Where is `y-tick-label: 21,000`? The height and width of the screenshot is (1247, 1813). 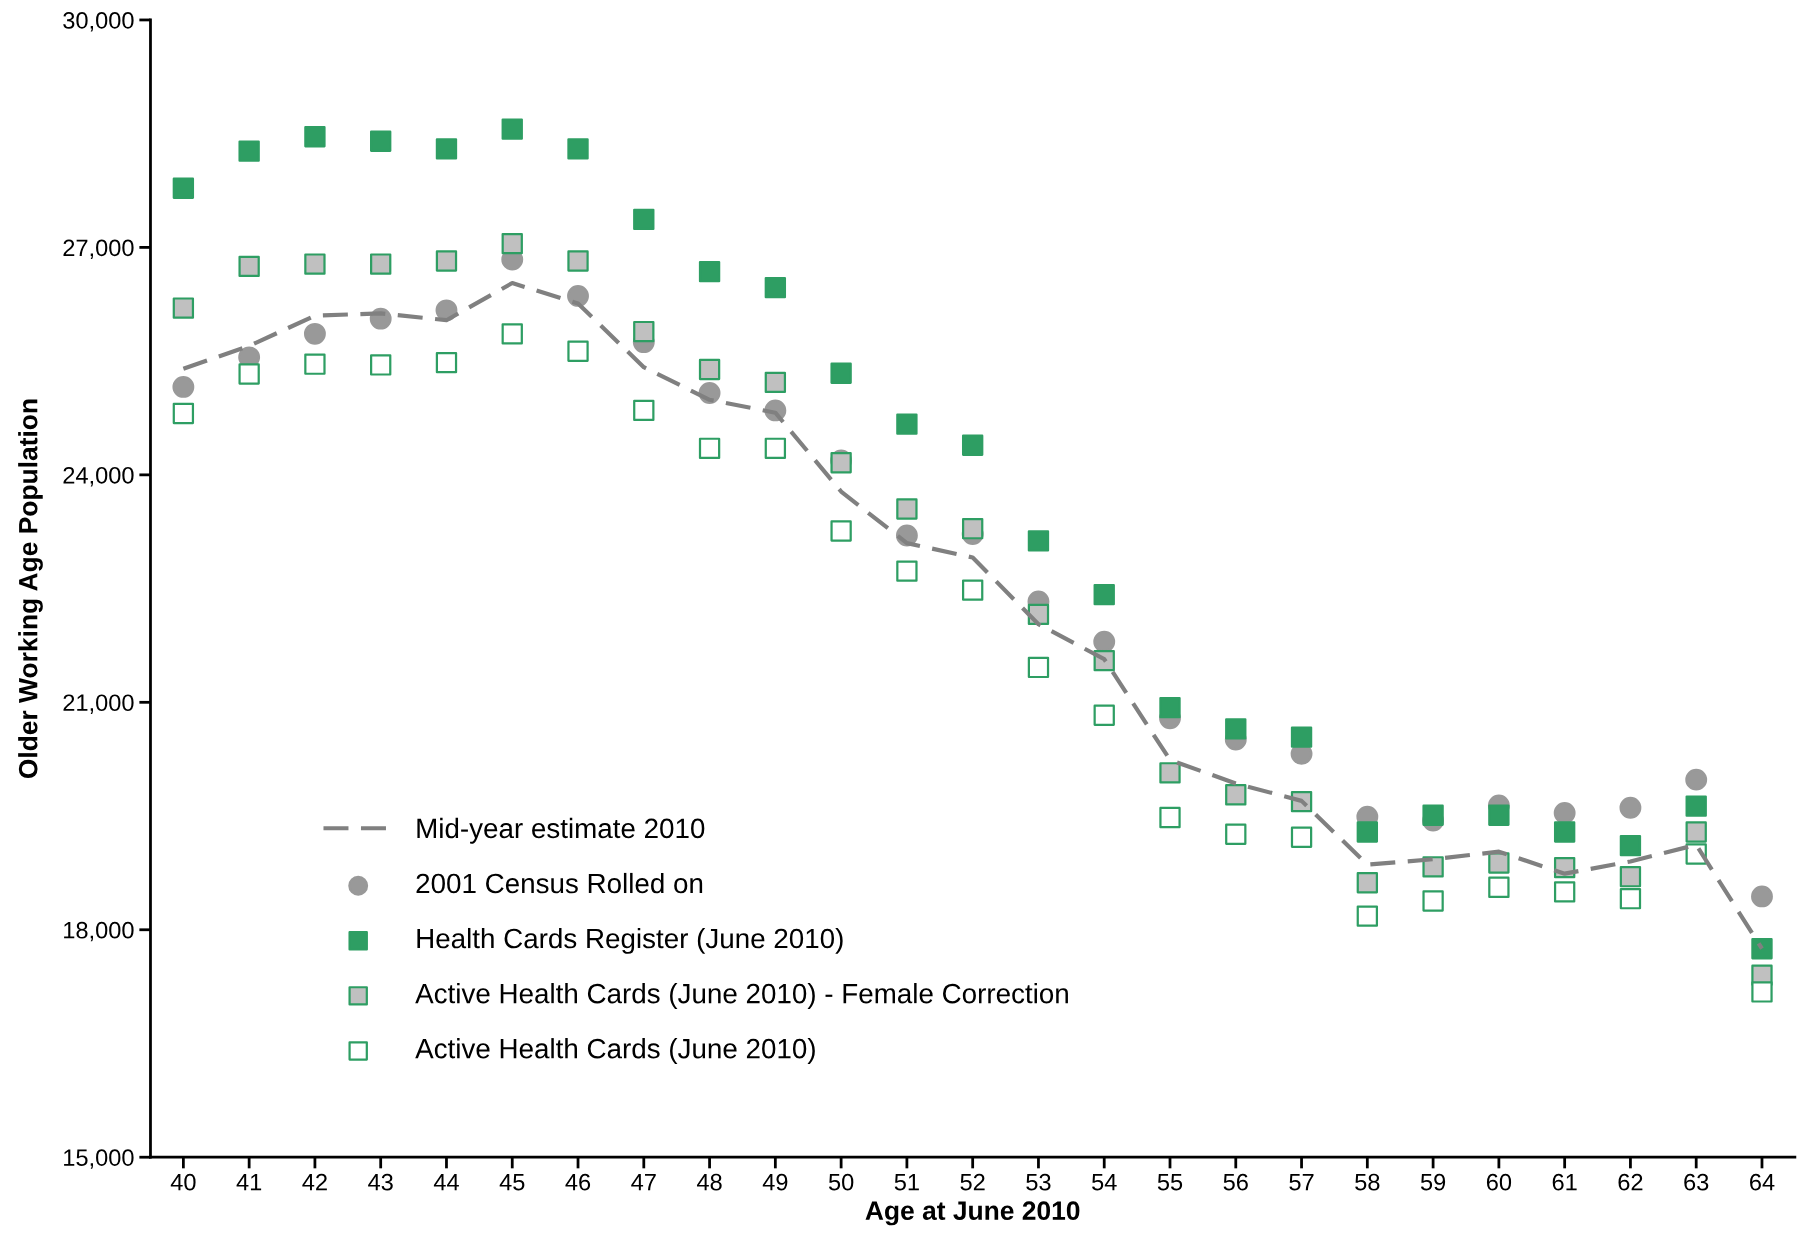
y-tick-label: 21,000 is located at coordinates (98, 704).